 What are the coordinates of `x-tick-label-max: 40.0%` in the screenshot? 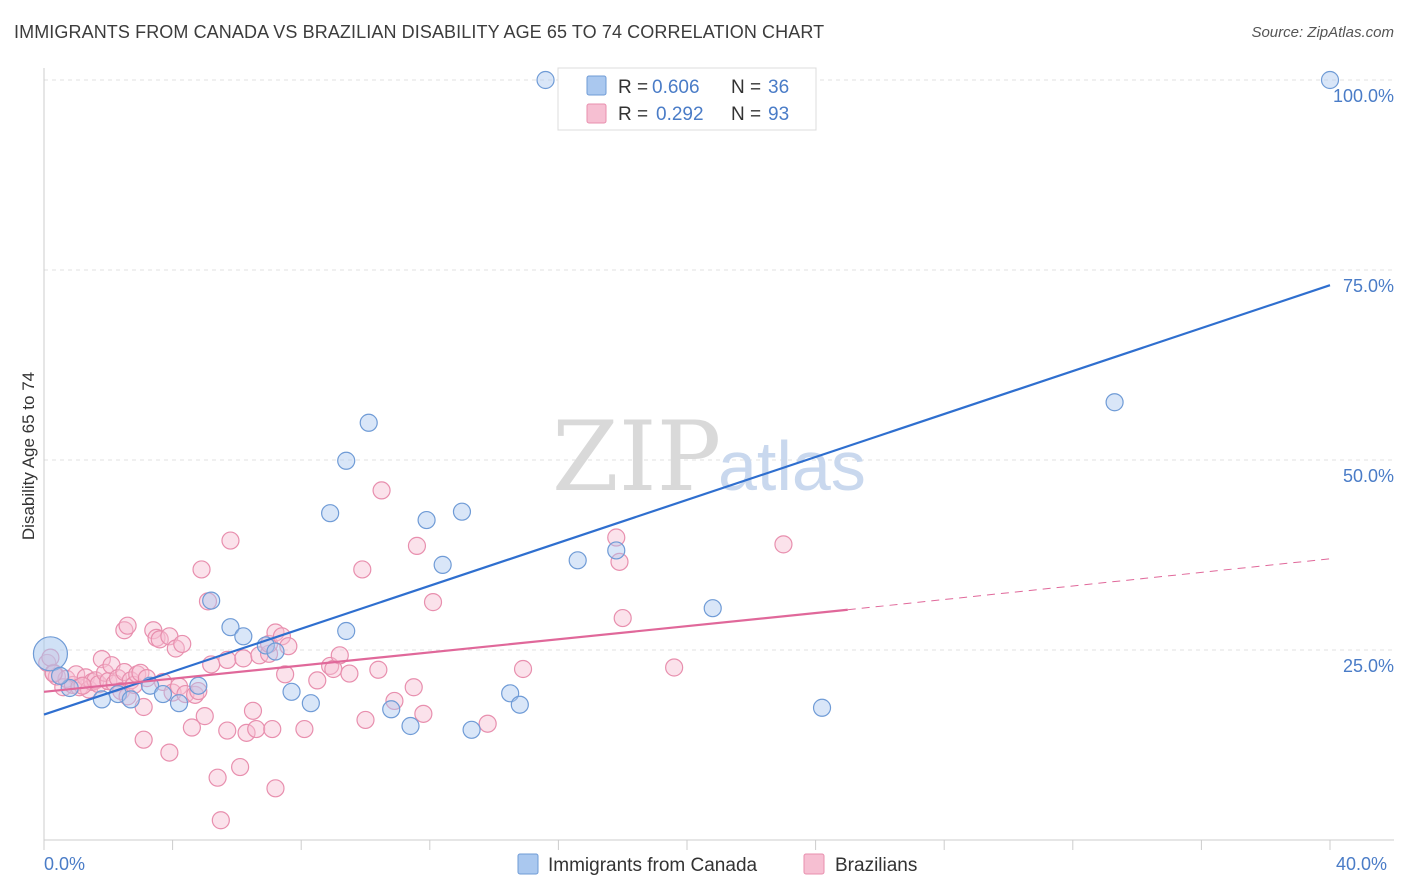 It's located at (1361, 864).